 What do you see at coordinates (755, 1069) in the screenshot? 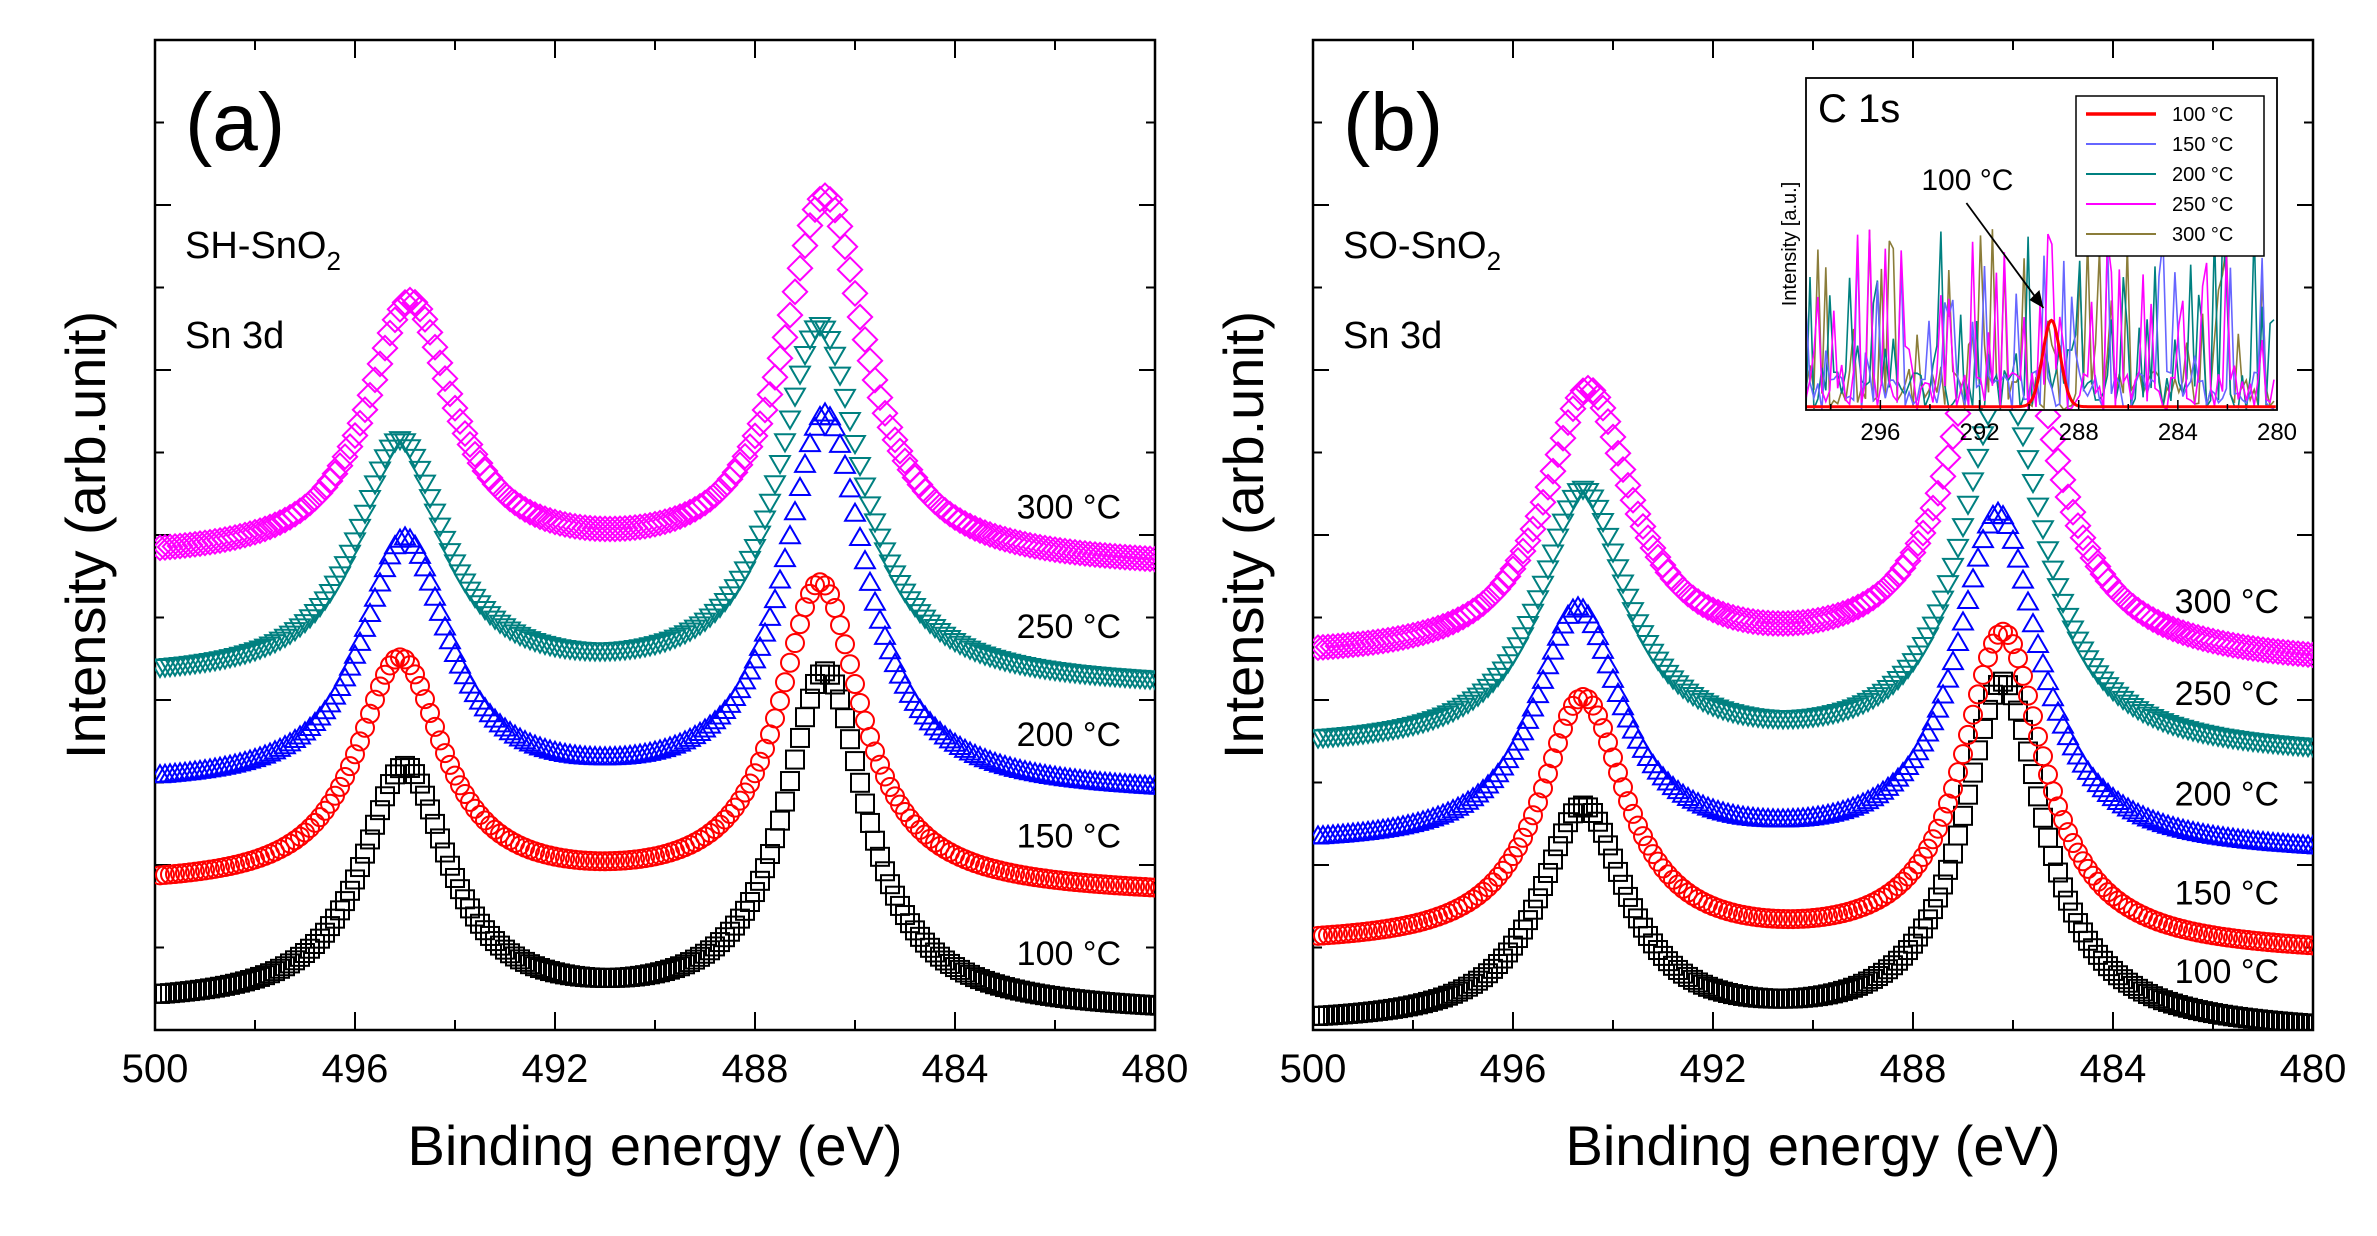
I see `x-tick-label: 488` at bounding box center [755, 1069].